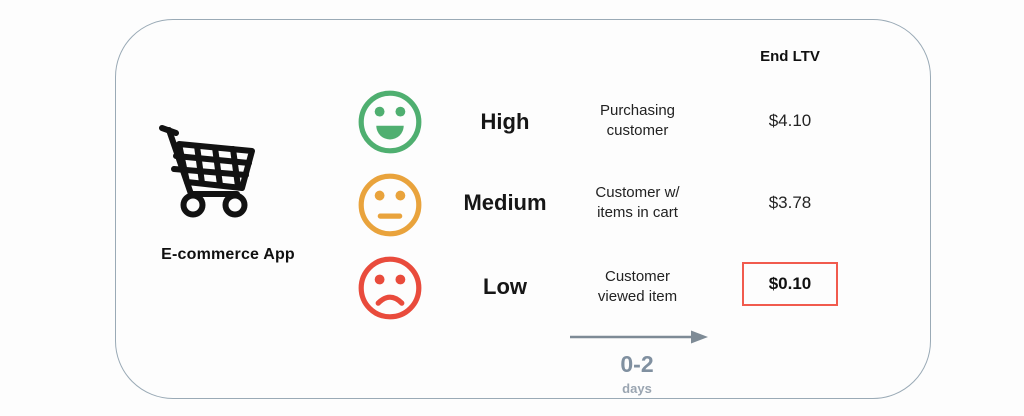 This screenshot has height=416, width=1024. Describe the element at coordinates (505, 121) in the screenshot. I see `row-level-high: High` at that location.